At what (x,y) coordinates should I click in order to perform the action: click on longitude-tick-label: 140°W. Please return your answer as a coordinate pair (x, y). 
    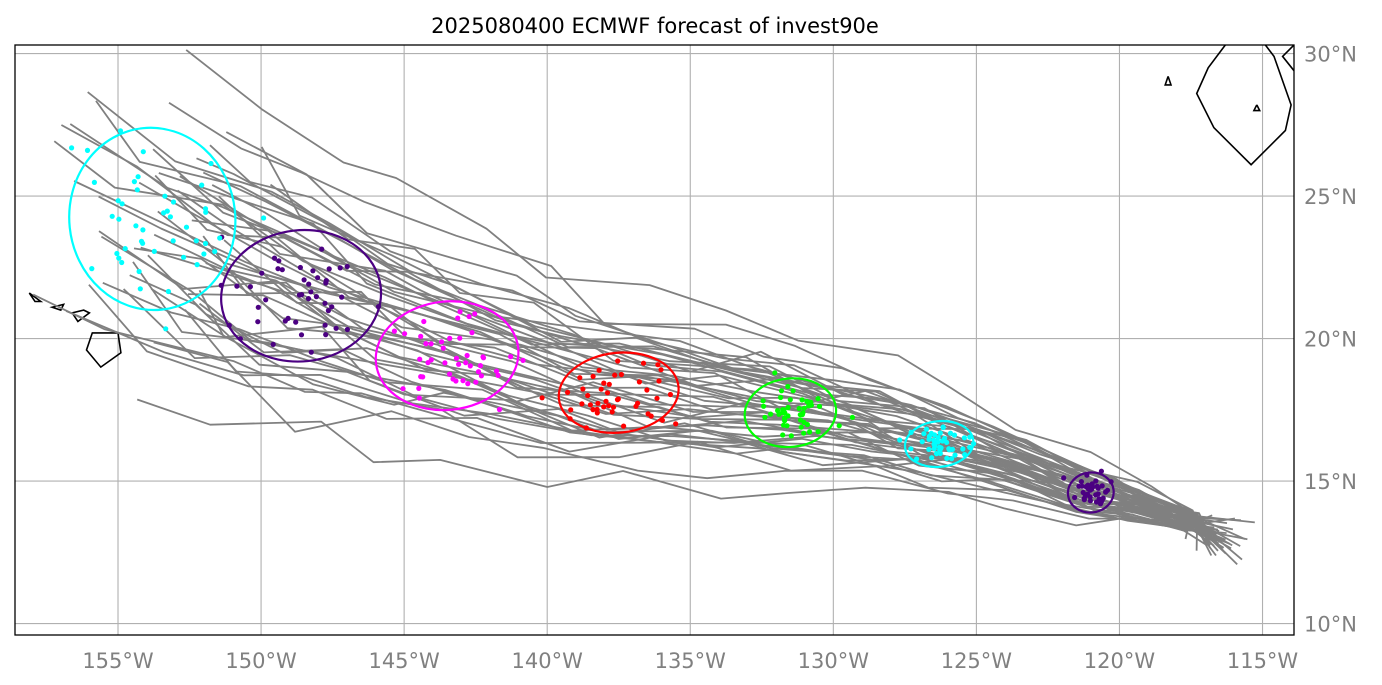
    Looking at the image, I should click on (548, 661).